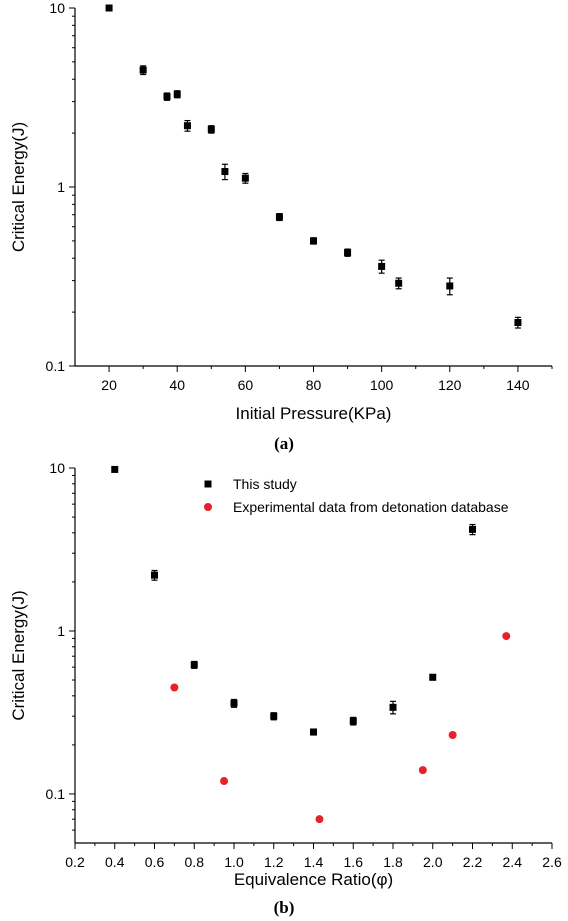 The width and height of the screenshot is (568, 921). Describe the element at coordinates (75, 862) in the screenshot. I see `x-tick-label: 0.2` at that location.